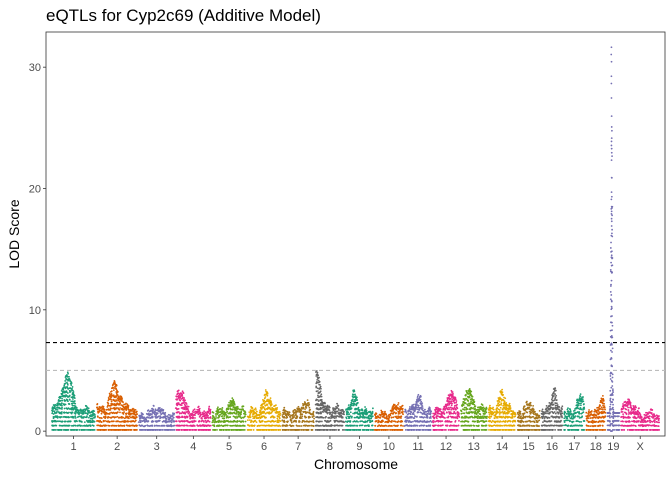  What do you see at coordinates (73, 401) in the screenshot?
I see `chromosome-1-marks` at bounding box center [73, 401].